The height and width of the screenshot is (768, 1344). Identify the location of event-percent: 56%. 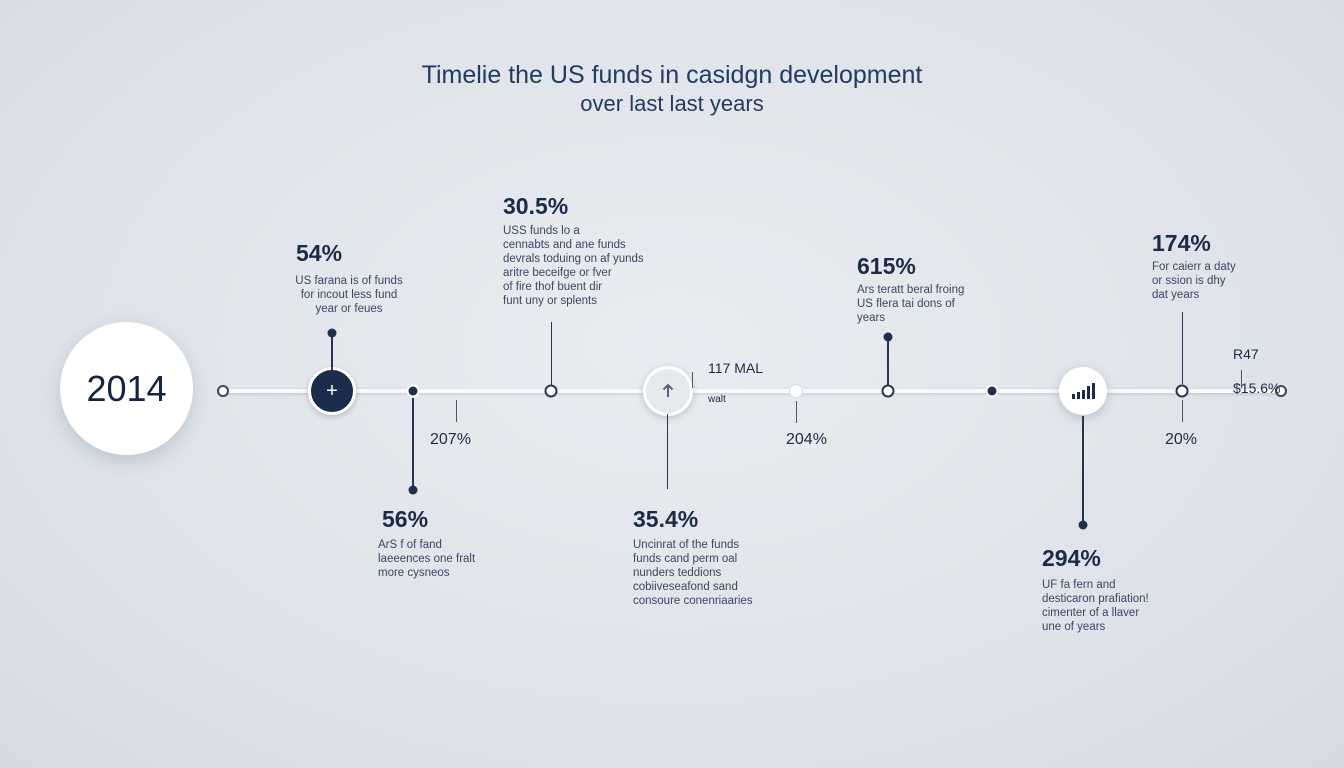
(405, 519).